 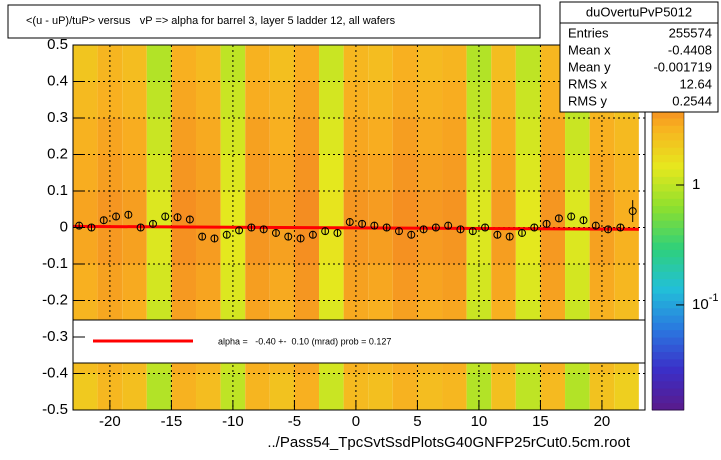 I want to click on stats-key: Entries, so click(x=588, y=32).